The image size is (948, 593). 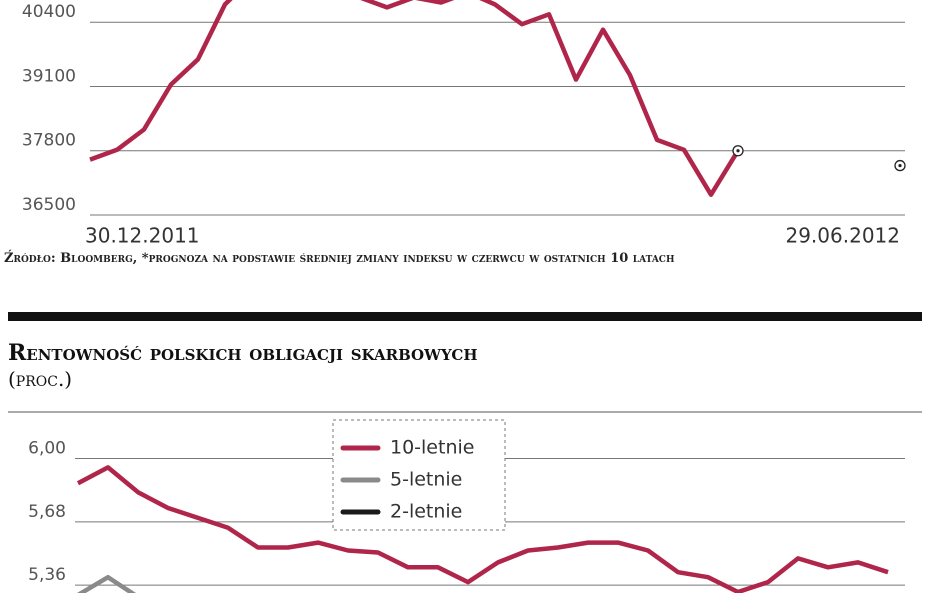 I want to click on legend-label: 5-letnie, so click(x=426, y=480).